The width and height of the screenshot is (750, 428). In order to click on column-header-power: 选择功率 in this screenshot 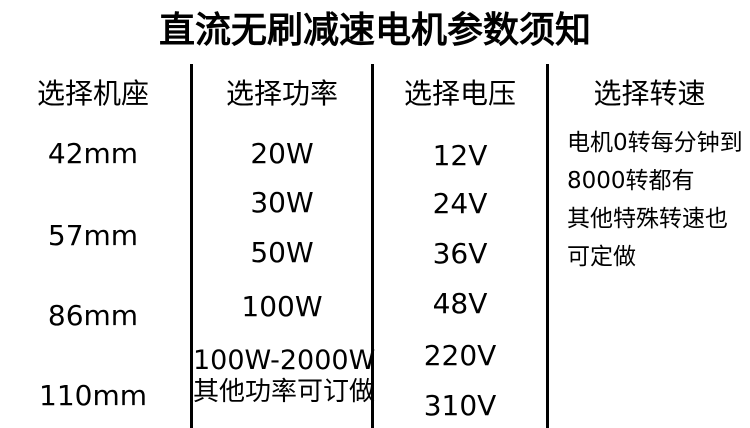, I will do `click(281, 93)`.